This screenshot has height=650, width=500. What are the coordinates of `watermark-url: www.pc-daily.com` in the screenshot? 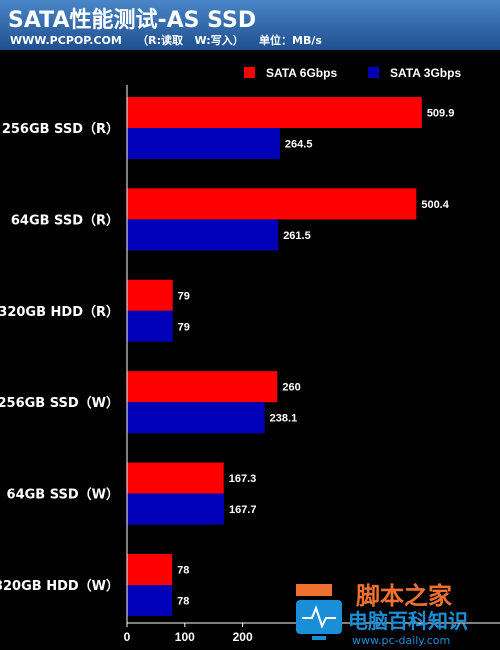 It's located at (401, 640).